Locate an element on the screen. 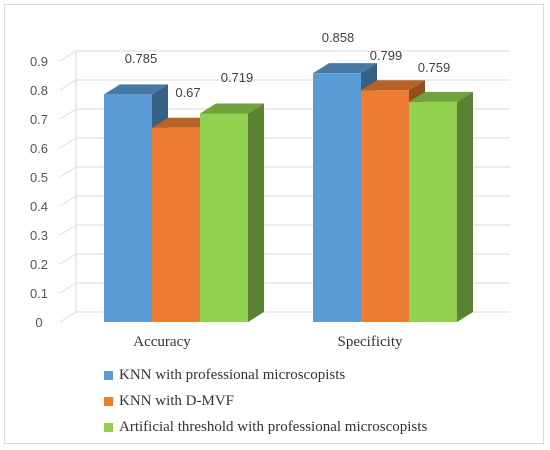 The width and height of the screenshot is (550, 450). data-label: 0.759 is located at coordinates (434, 67).